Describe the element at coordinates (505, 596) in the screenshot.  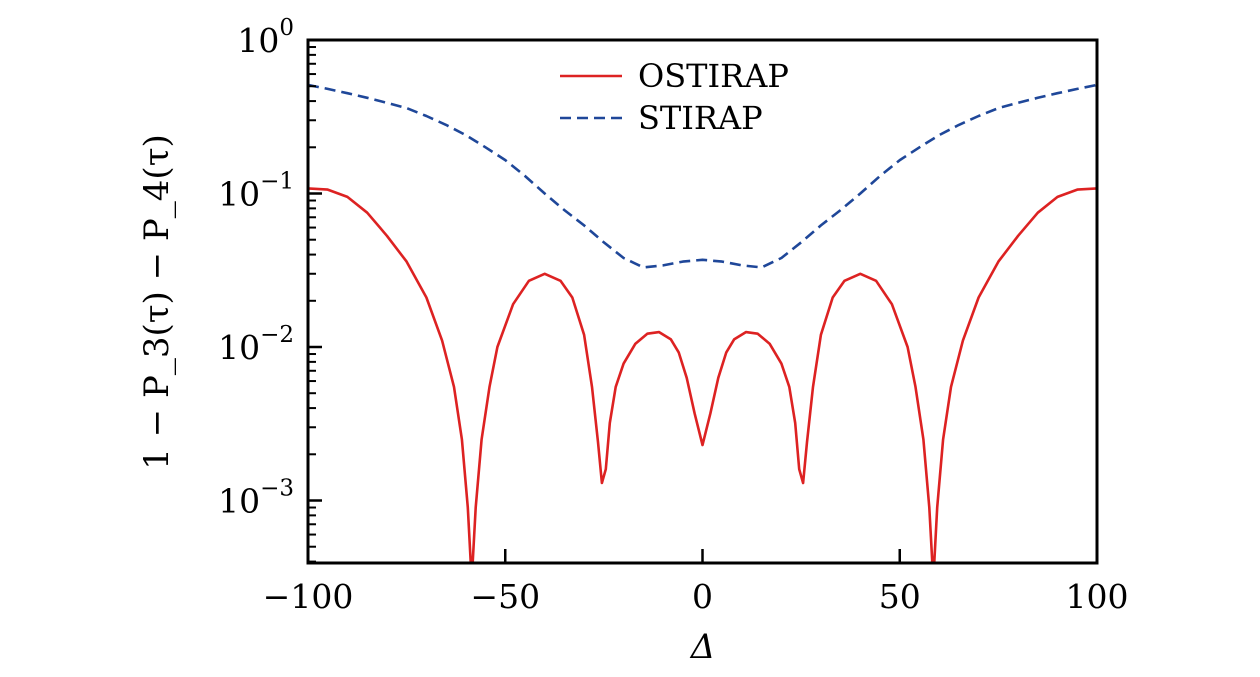
I see `x-tick-label: −50` at that location.